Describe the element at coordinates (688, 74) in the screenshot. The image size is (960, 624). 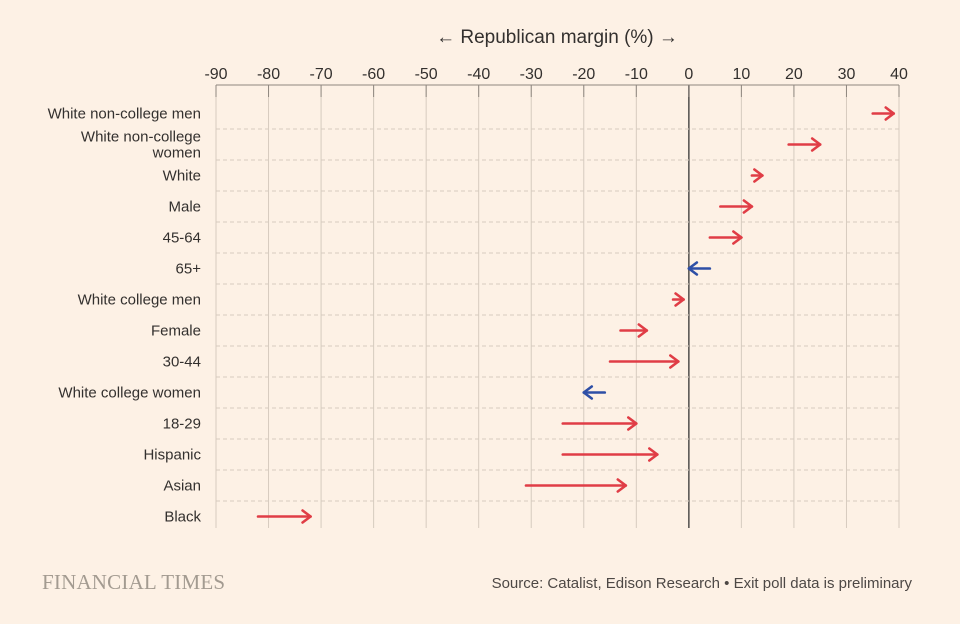
I see `tick-label: 0` at that location.